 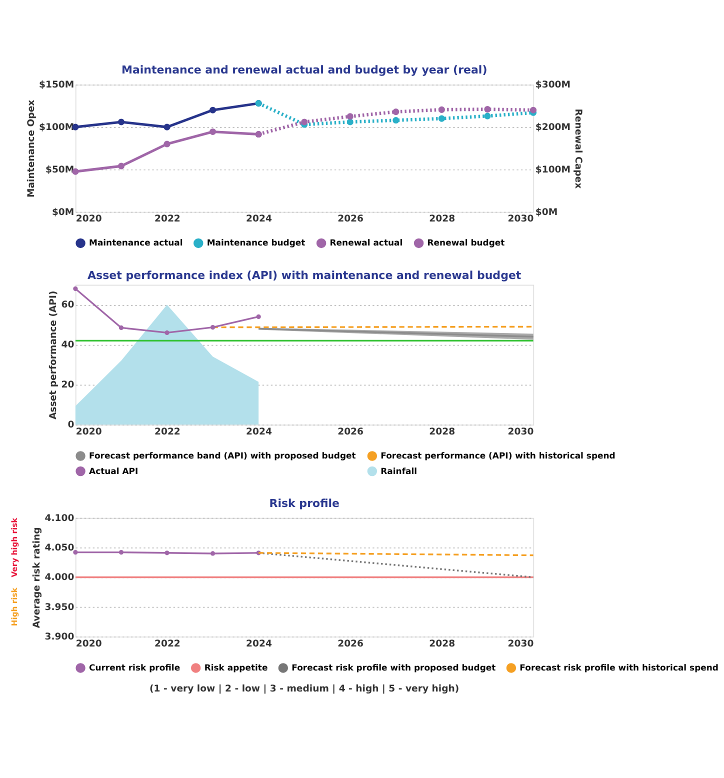 I want to click on legend-label: Rainfall, so click(x=399, y=471).